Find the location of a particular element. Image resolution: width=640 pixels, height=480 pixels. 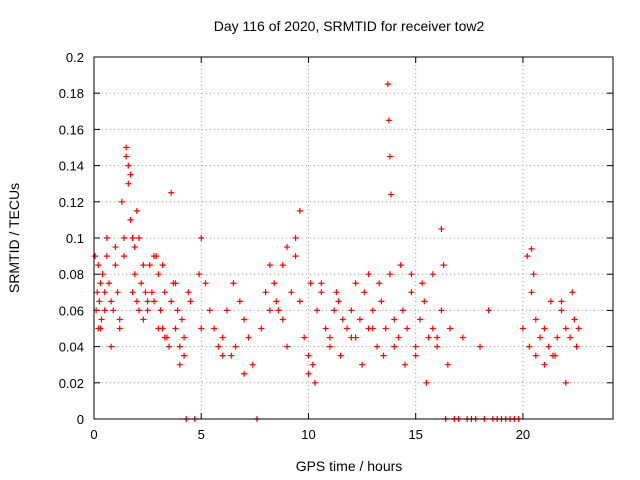

y-tick-label: 0.12 is located at coordinates (71, 202).